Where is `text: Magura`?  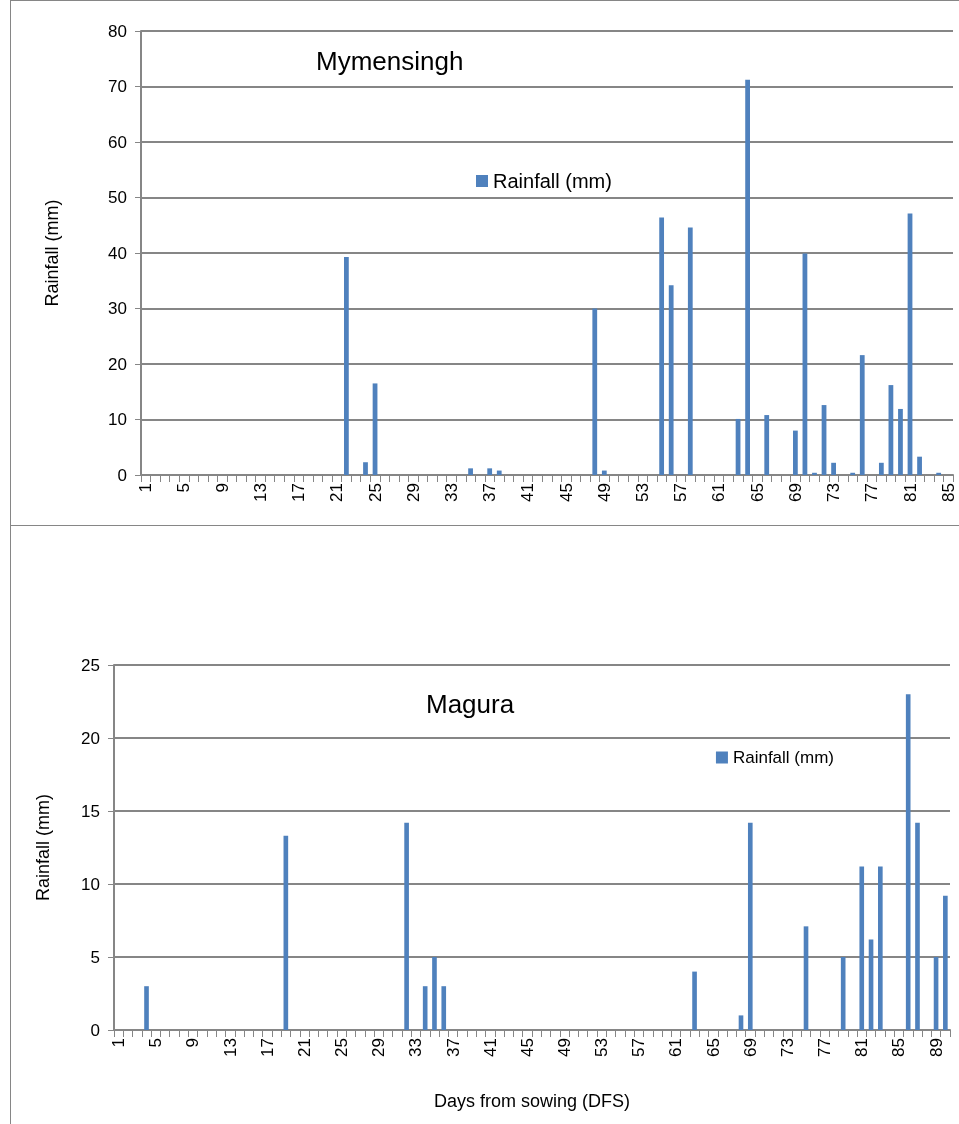
text: Magura is located at coordinates (470, 704).